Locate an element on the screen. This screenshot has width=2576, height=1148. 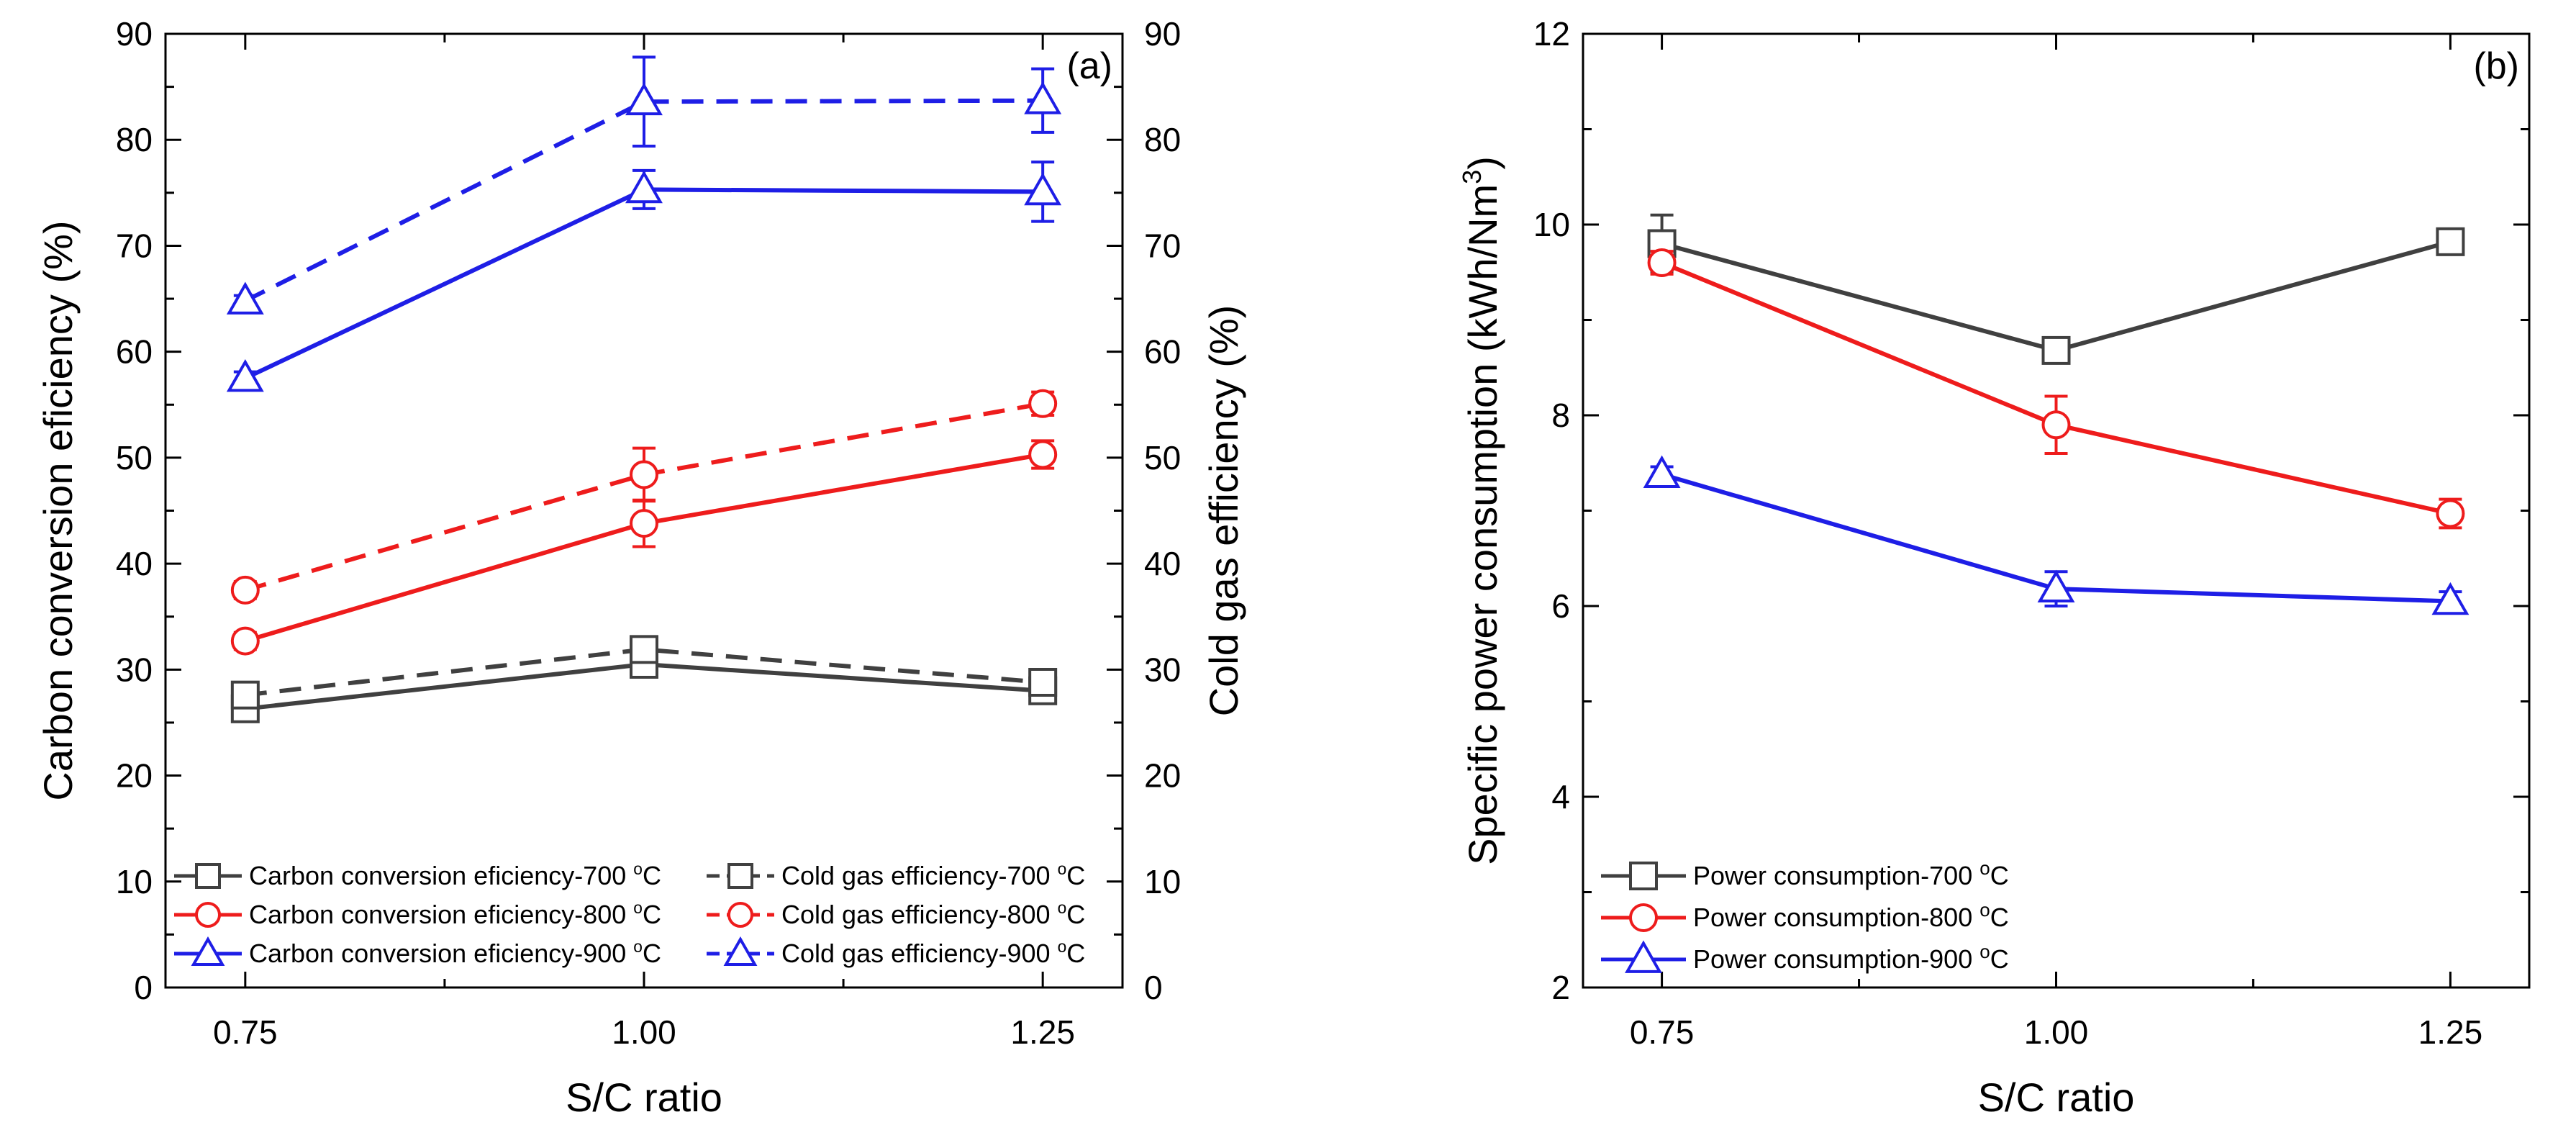
legend-label-text: Power consumption-700 is located at coordinates (1836, 876).